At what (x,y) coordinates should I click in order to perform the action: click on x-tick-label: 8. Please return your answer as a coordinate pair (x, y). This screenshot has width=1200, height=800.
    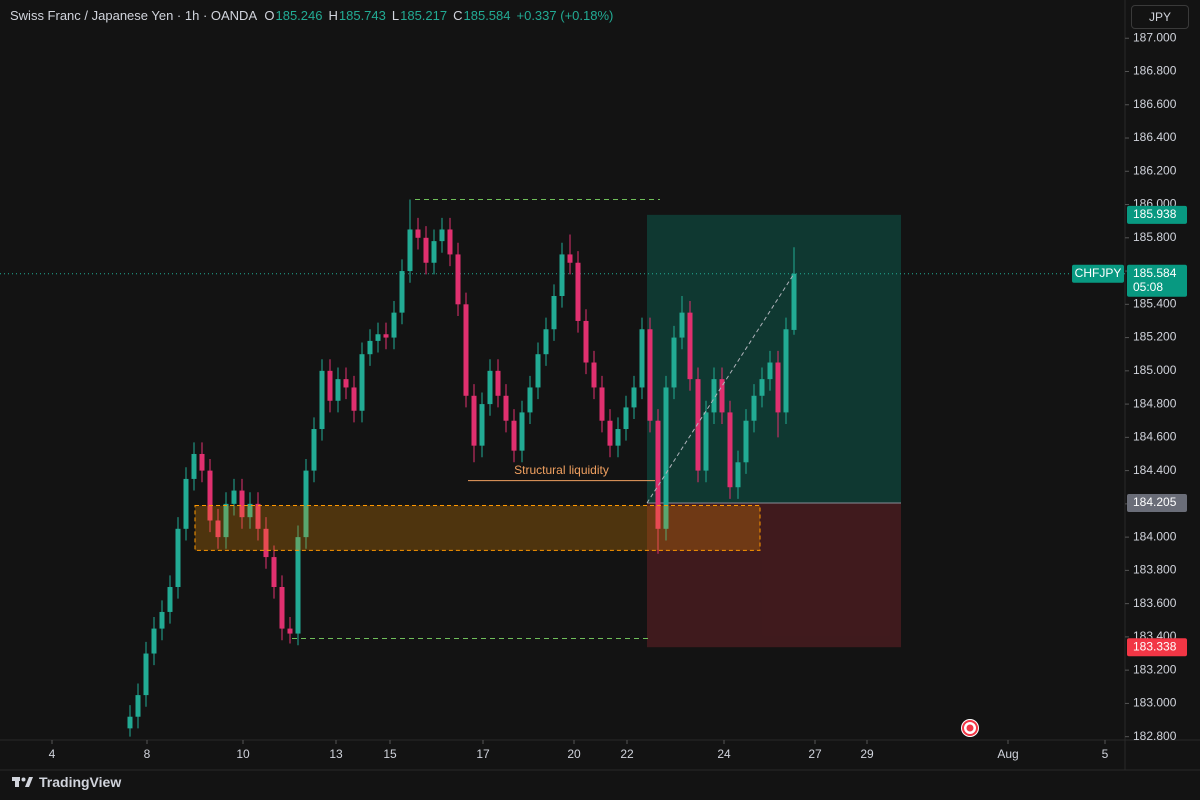
    Looking at the image, I should click on (147, 754).